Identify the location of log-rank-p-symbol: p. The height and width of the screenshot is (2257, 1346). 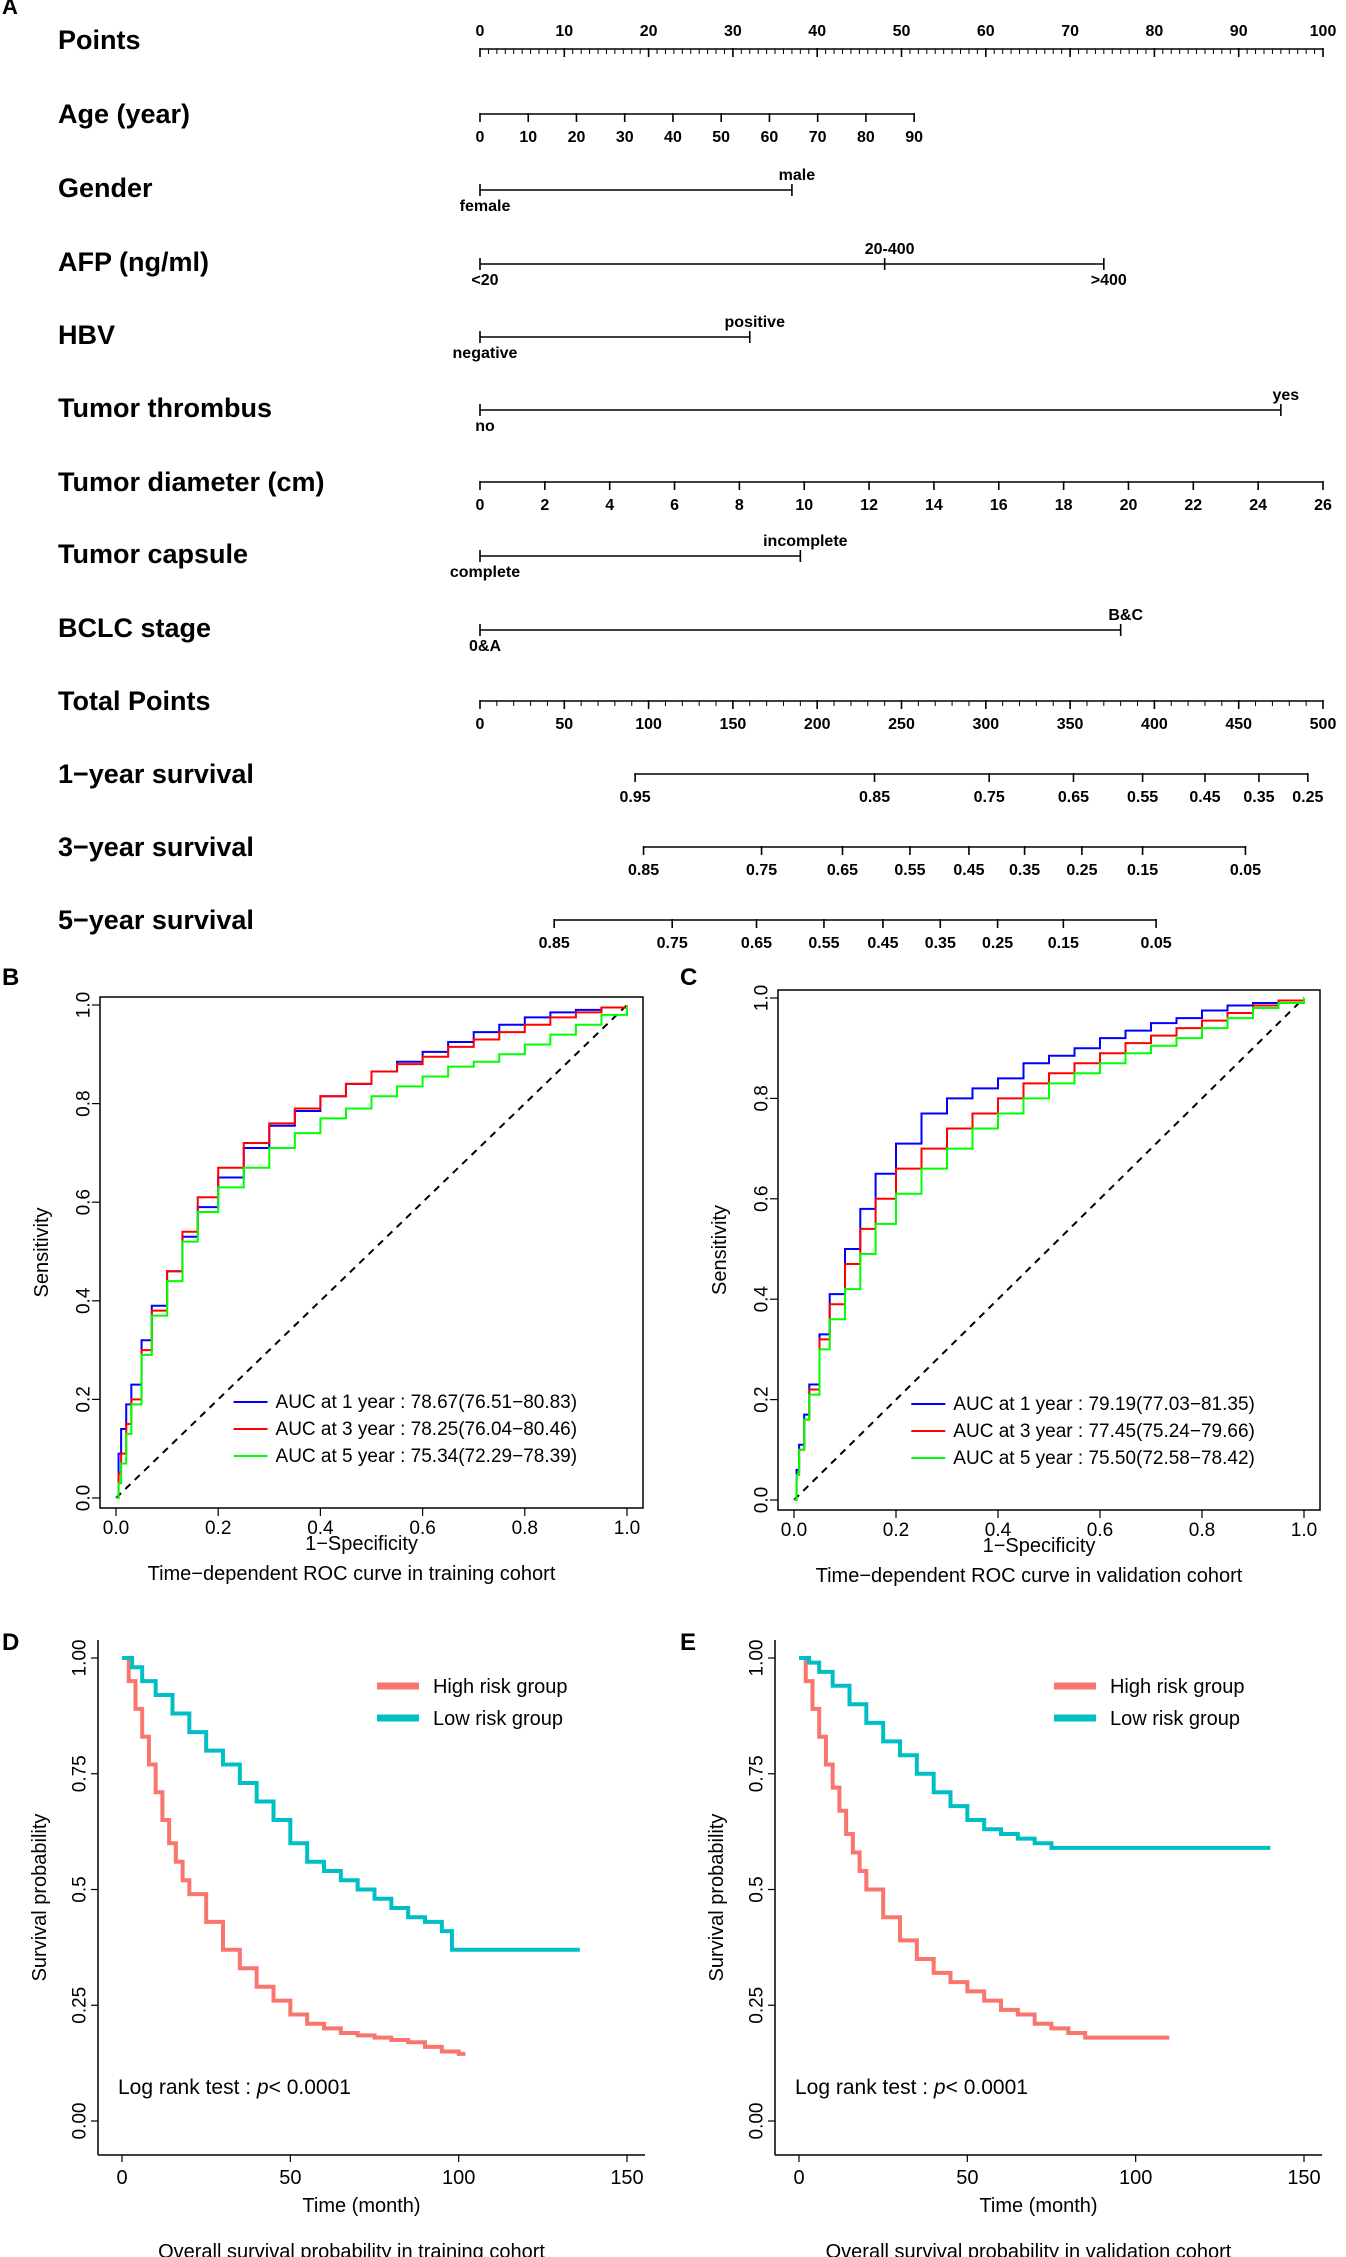
(262, 2087).